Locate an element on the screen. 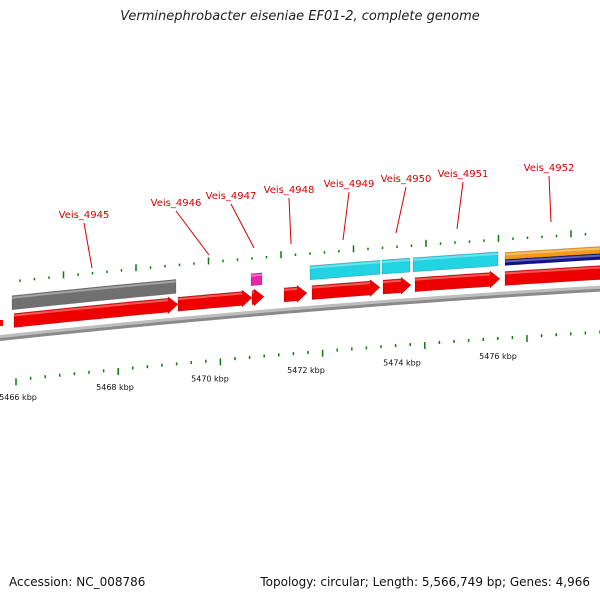 Image resolution: width=600 pixels, height=600 pixels. feature-cyan-veis-4950-highlight is located at coordinates (396, 261).